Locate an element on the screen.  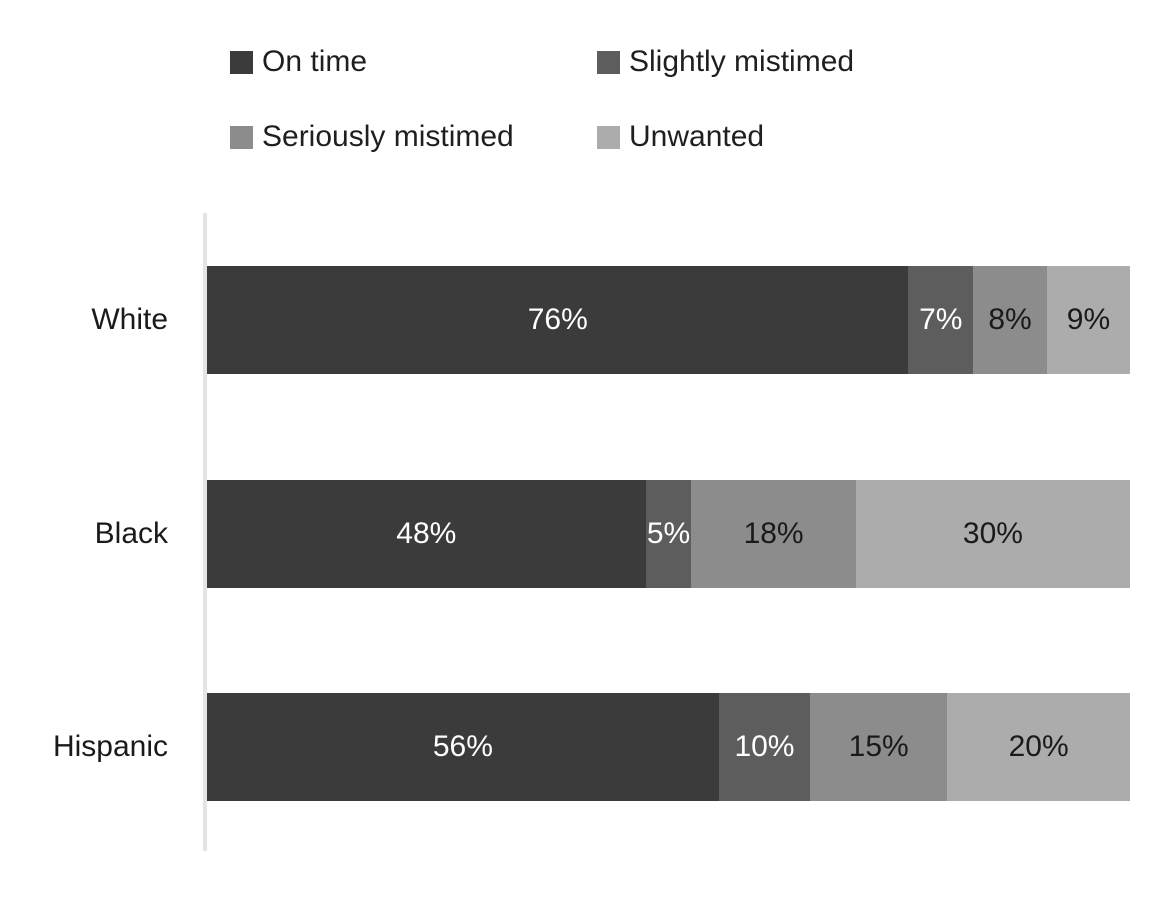
bar-segment-seriously-mistimed: 8% is located at coordinates (1010, 320).